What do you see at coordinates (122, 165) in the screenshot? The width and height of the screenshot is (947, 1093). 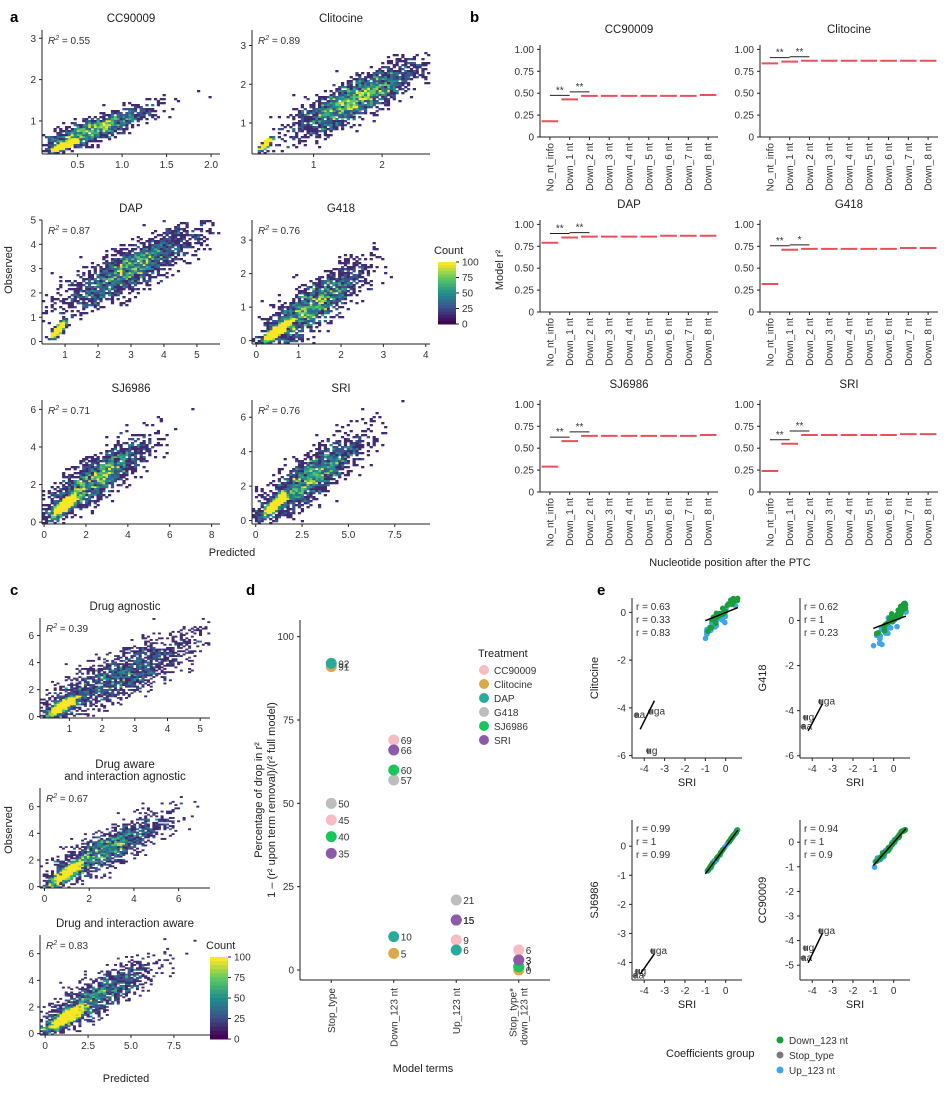 I see `x-tick-label: 1.0` at bounding box center [122, 165].